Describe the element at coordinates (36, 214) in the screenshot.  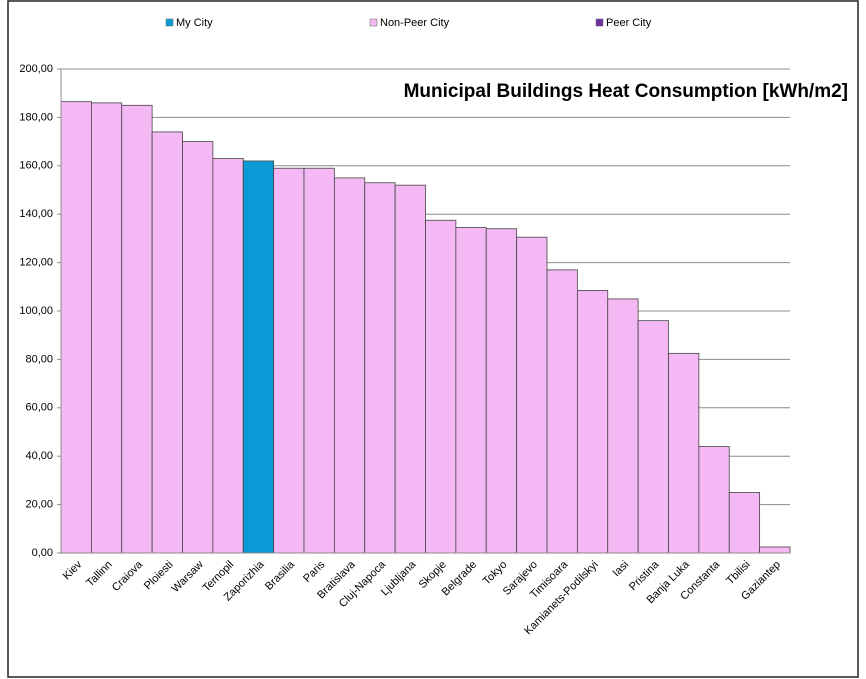
I see `y-tick-label: 140,00` at that location.